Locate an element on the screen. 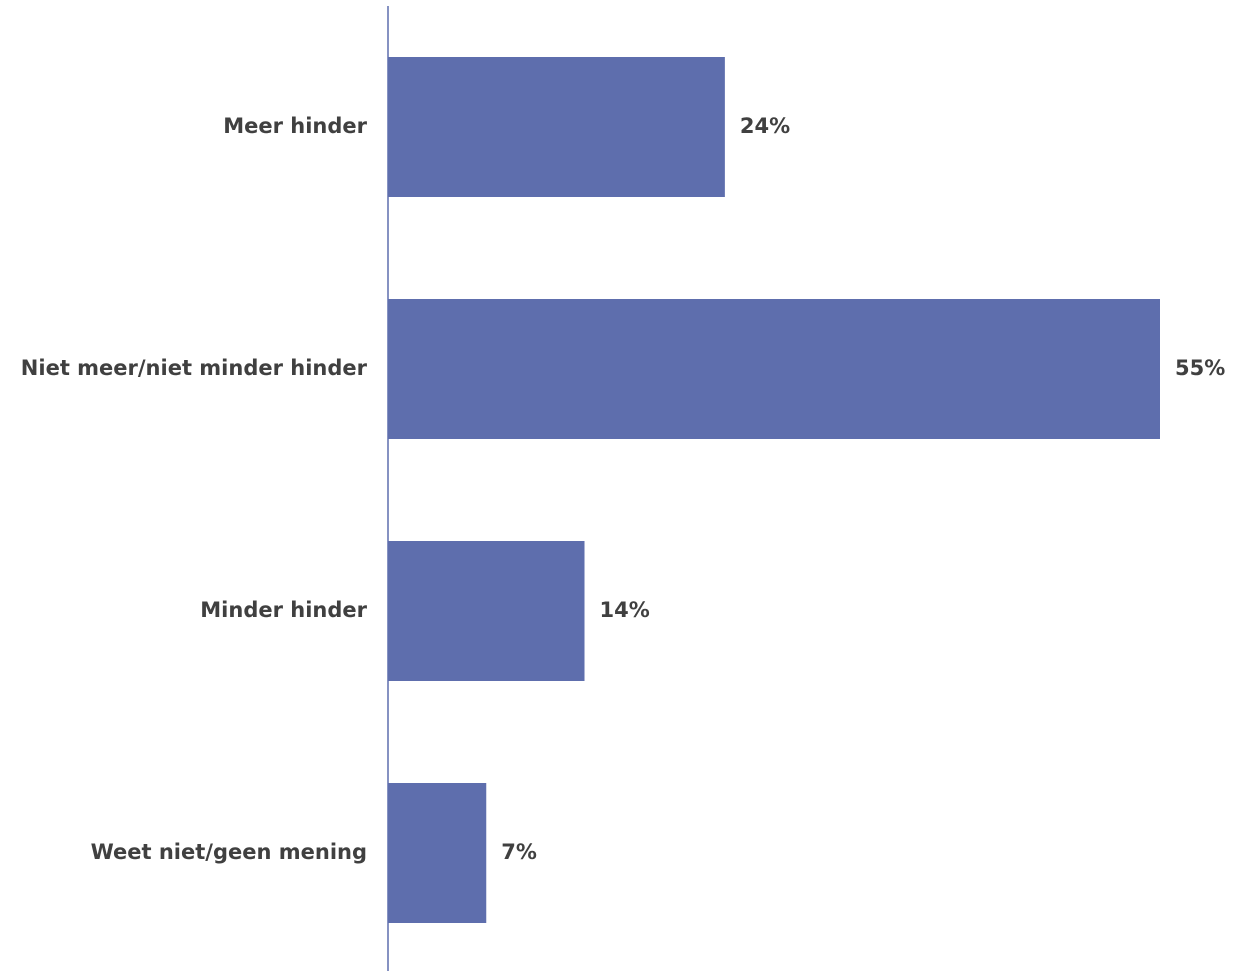 The height and width of the screenshot is (971, 1236). category-label-3: Weet niet/geen mening is located at coordinates (229, 852).